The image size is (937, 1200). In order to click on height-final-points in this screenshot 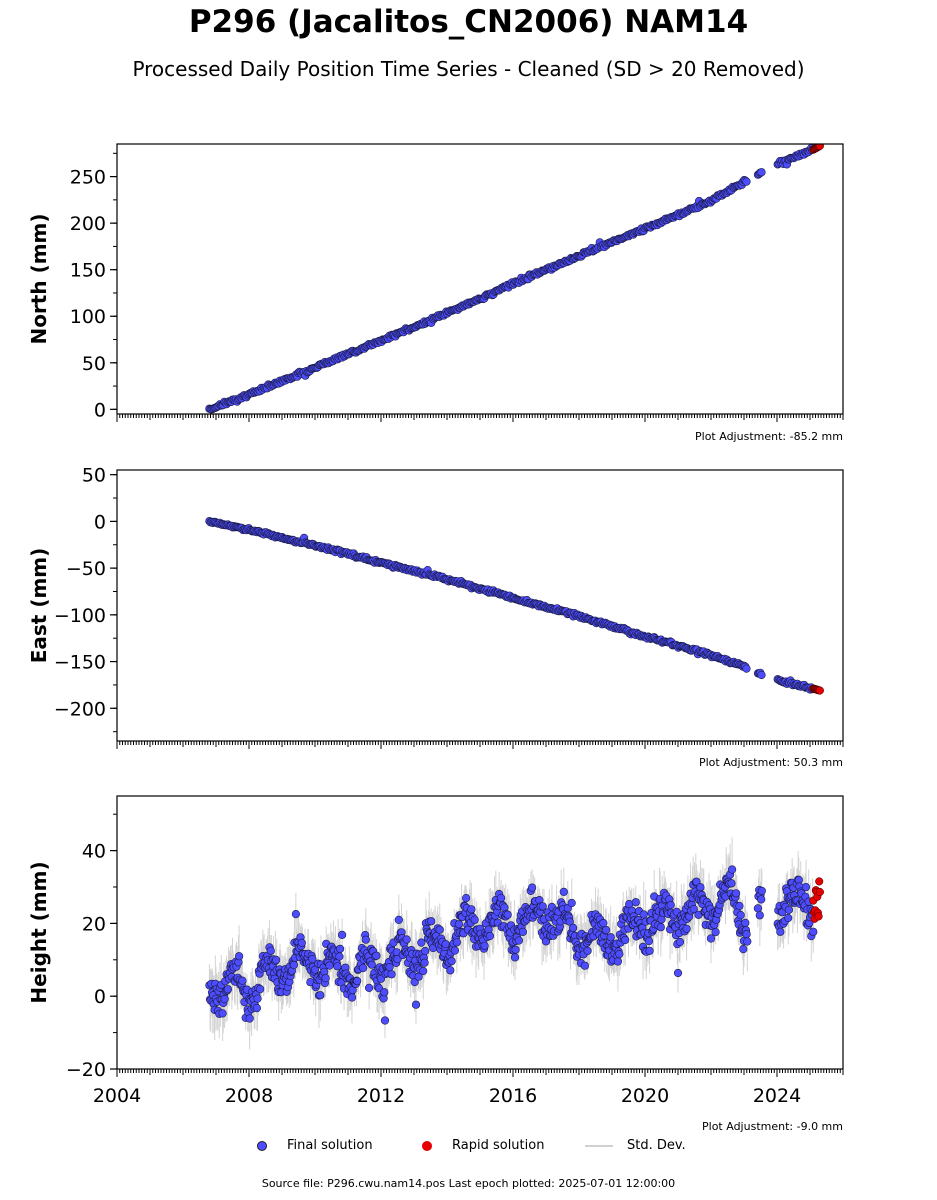, I will do `click(511, 945)`.